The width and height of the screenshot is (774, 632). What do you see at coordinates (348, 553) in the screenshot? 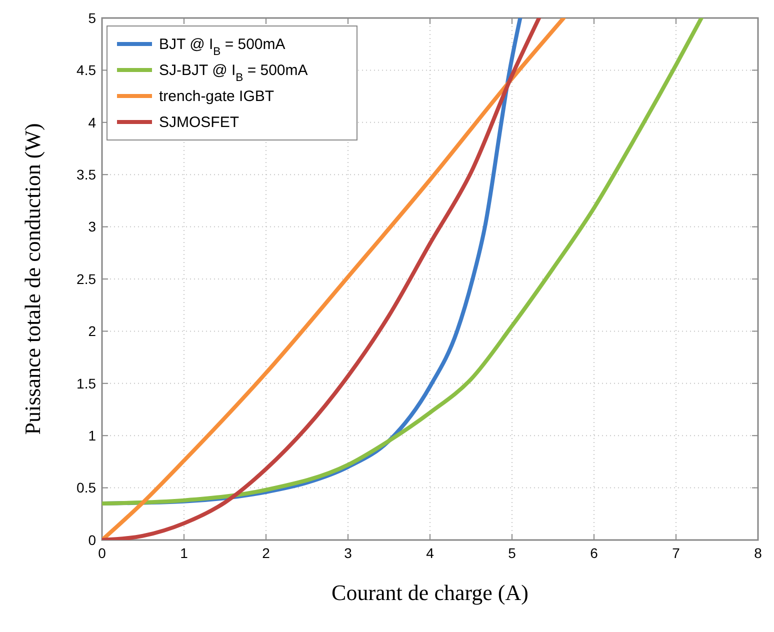
I see `x-tick-label: 3` at bounding box center [348, 553].